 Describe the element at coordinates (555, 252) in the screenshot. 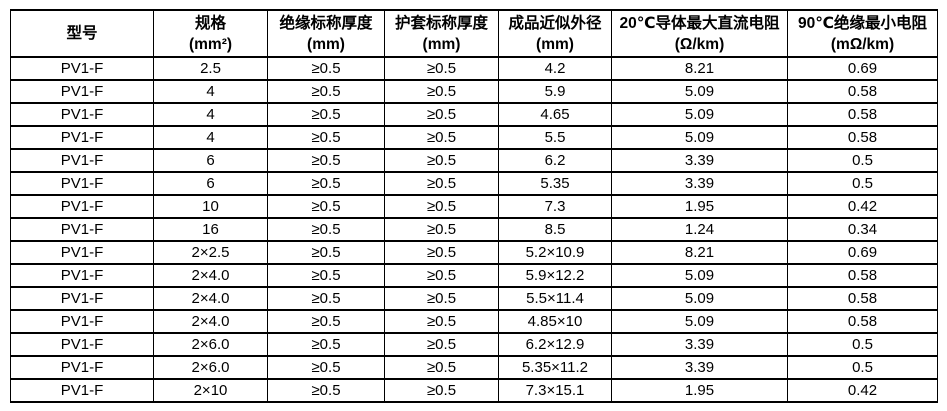

I see `table-cell: 5.2×10.9` at that location.